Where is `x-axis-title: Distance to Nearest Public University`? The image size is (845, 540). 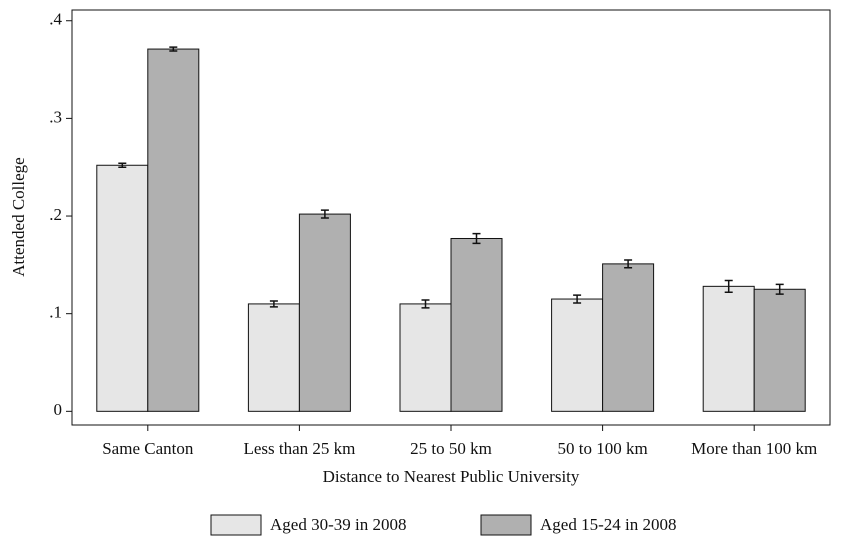 x-axis-title: Distance to Nearest Public University is located at coordinates (451, 476).